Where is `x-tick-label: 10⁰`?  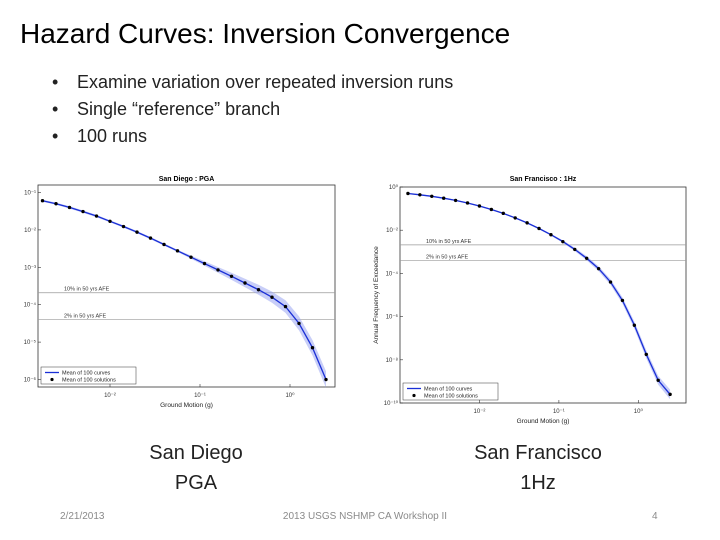 x-tick-label: 10⁰ is located at coordinates (639, 411).